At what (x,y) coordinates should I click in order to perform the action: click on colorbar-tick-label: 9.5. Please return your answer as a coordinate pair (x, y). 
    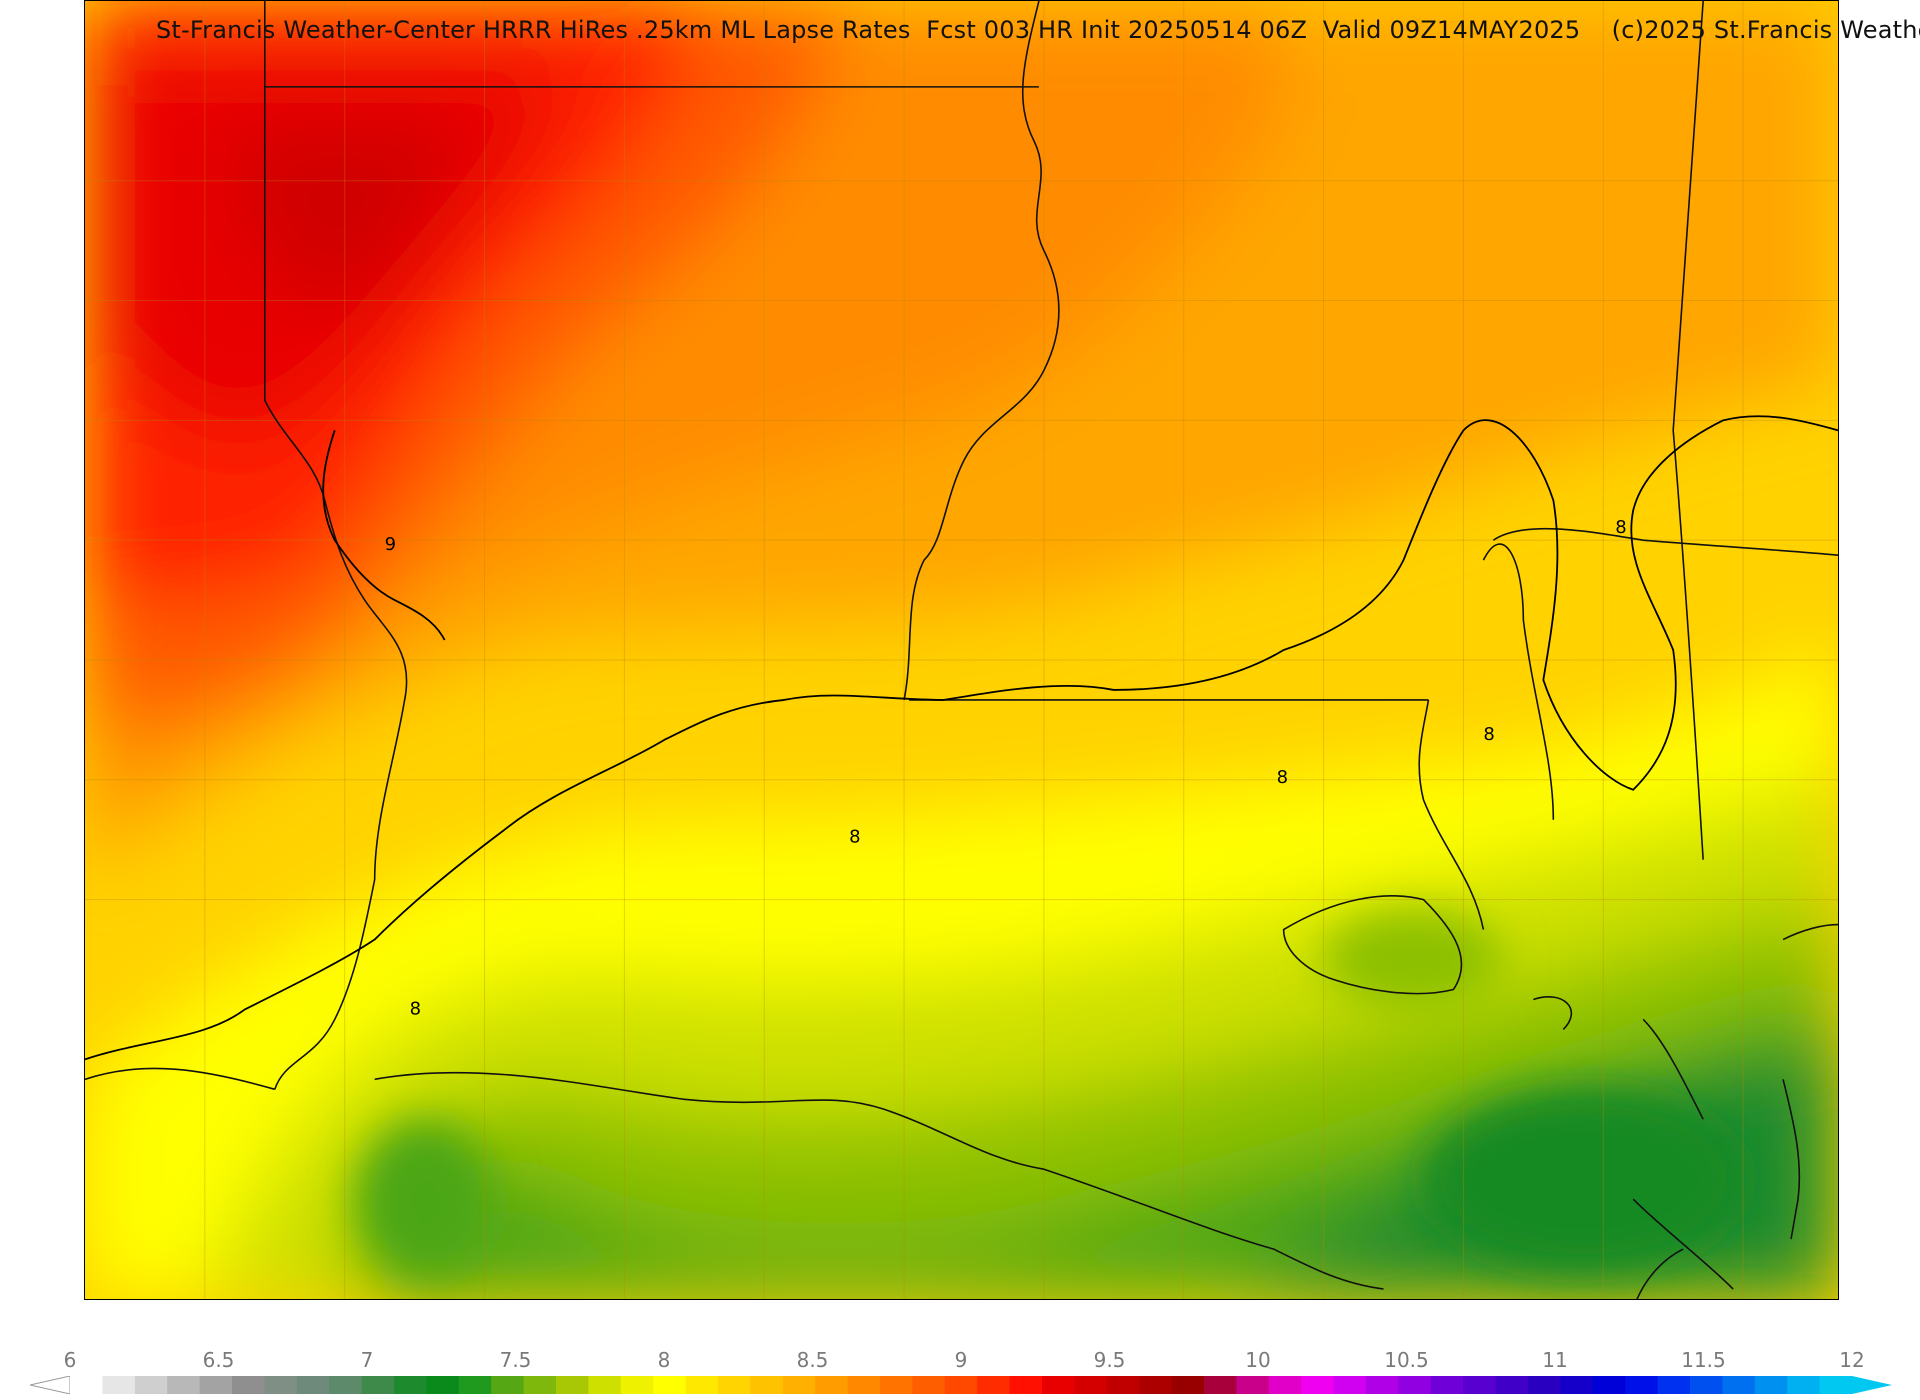
    Looking at the image, I should click on (1109, 1360).